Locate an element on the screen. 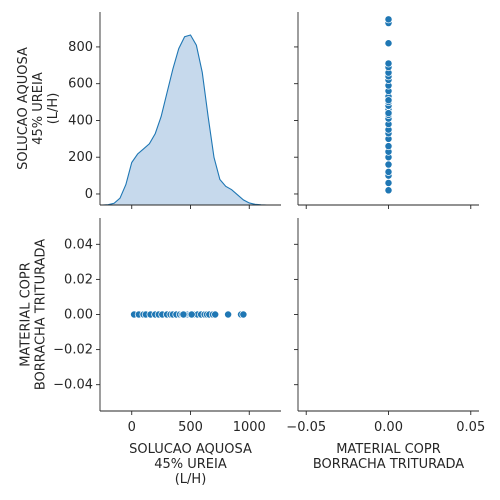  x-axis-label-col0: 45% UREIA is located at coordinates (190, 464).